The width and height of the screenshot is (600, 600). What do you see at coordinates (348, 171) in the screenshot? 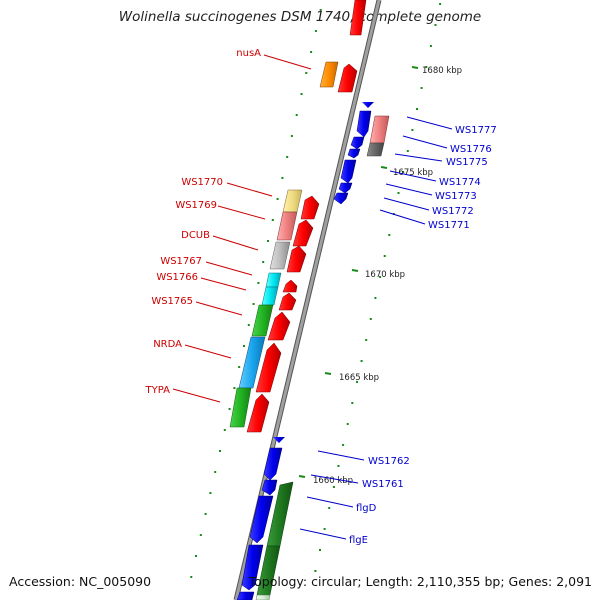
I see `gene-ws1774` at bounding box center [348, 171].